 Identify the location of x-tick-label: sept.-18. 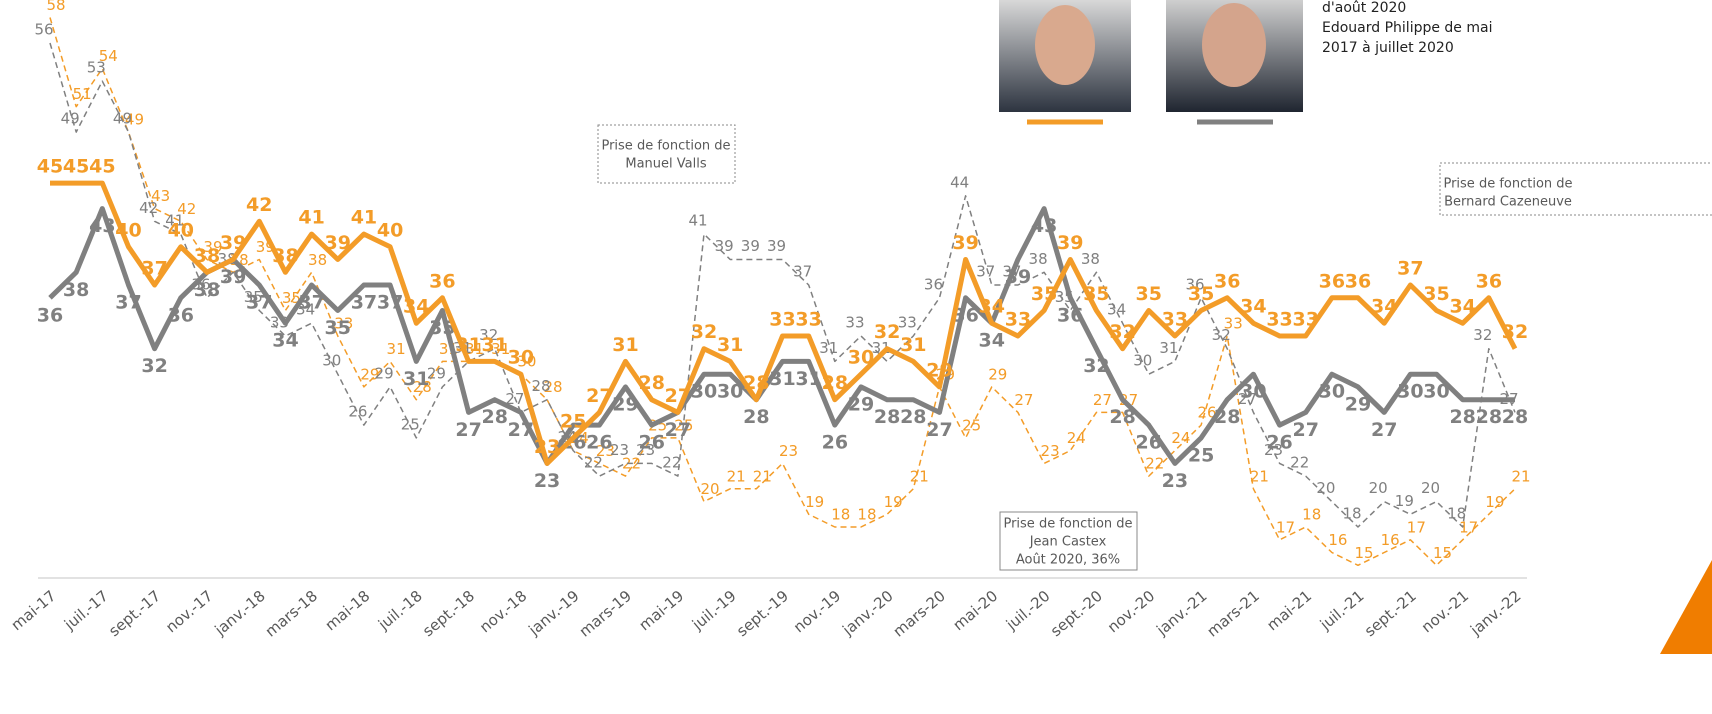
(448, 613).